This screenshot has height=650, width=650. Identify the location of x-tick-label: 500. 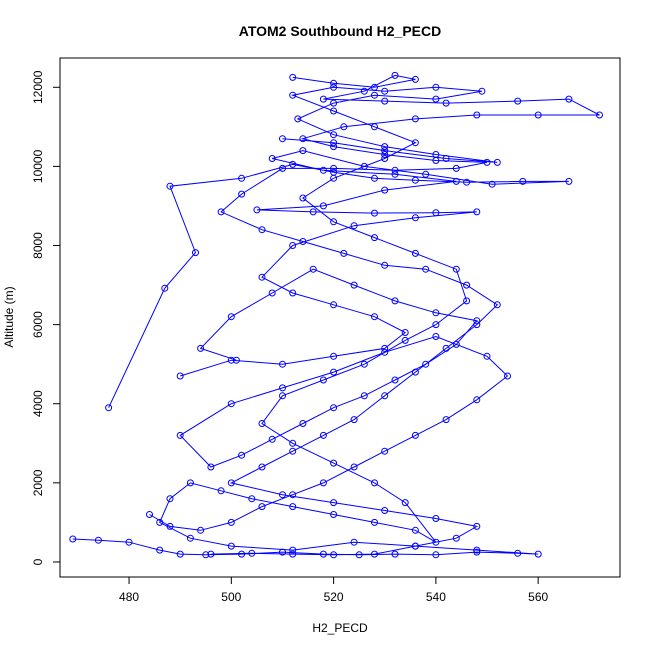
(231, 597).